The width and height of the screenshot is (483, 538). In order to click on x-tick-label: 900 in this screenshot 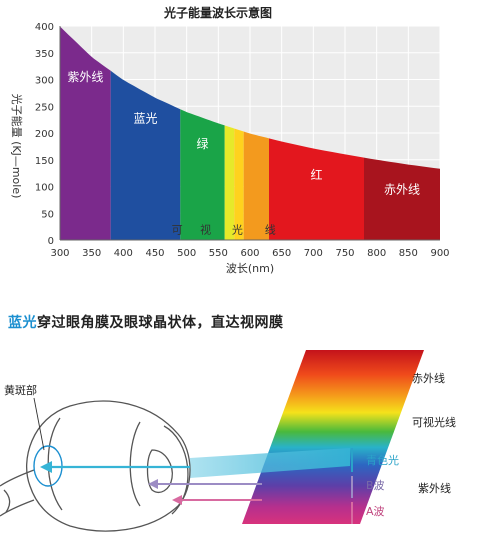, I will do `click(439, 253)`.